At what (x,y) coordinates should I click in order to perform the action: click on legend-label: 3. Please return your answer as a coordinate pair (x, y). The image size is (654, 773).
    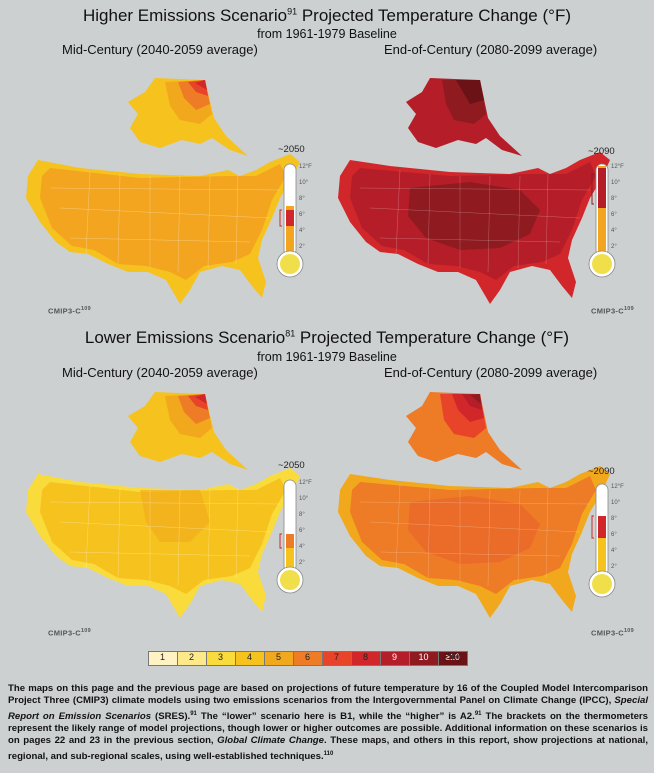
    Looking at the image, I should click on (220, 657).